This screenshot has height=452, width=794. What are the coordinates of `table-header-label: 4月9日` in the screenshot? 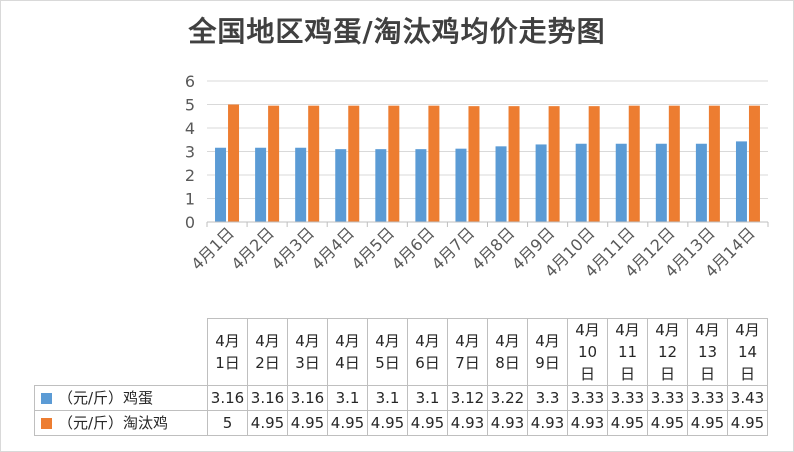 It's located at (547, 352).